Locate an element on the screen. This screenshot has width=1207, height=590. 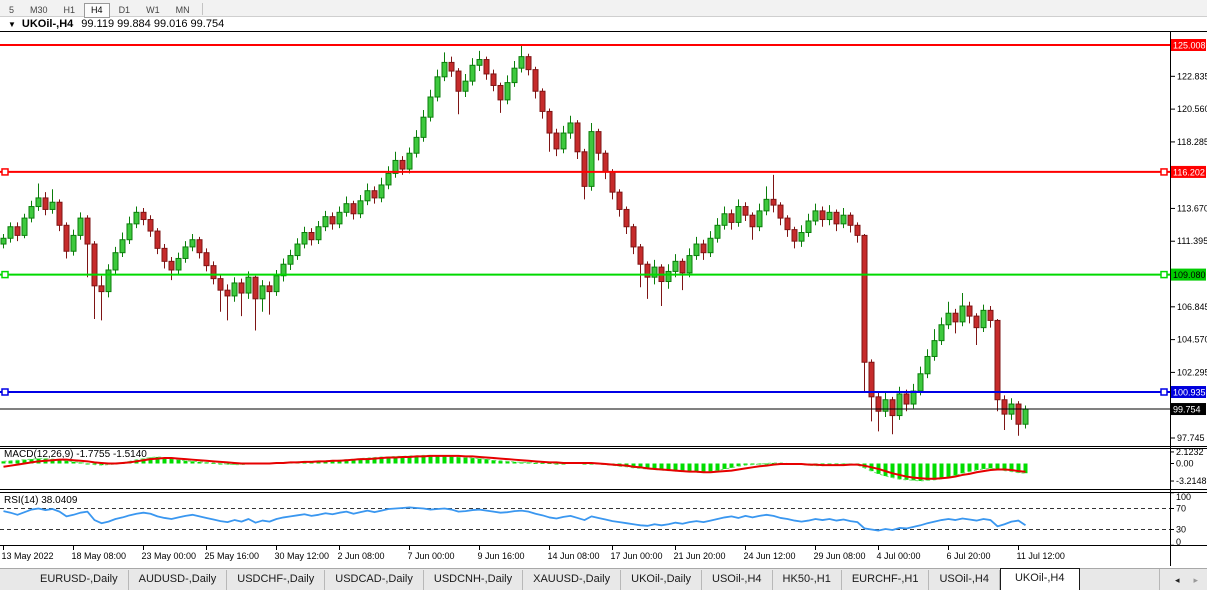
price-tick-label: 118.285 is located at coordinates (1192, 142).